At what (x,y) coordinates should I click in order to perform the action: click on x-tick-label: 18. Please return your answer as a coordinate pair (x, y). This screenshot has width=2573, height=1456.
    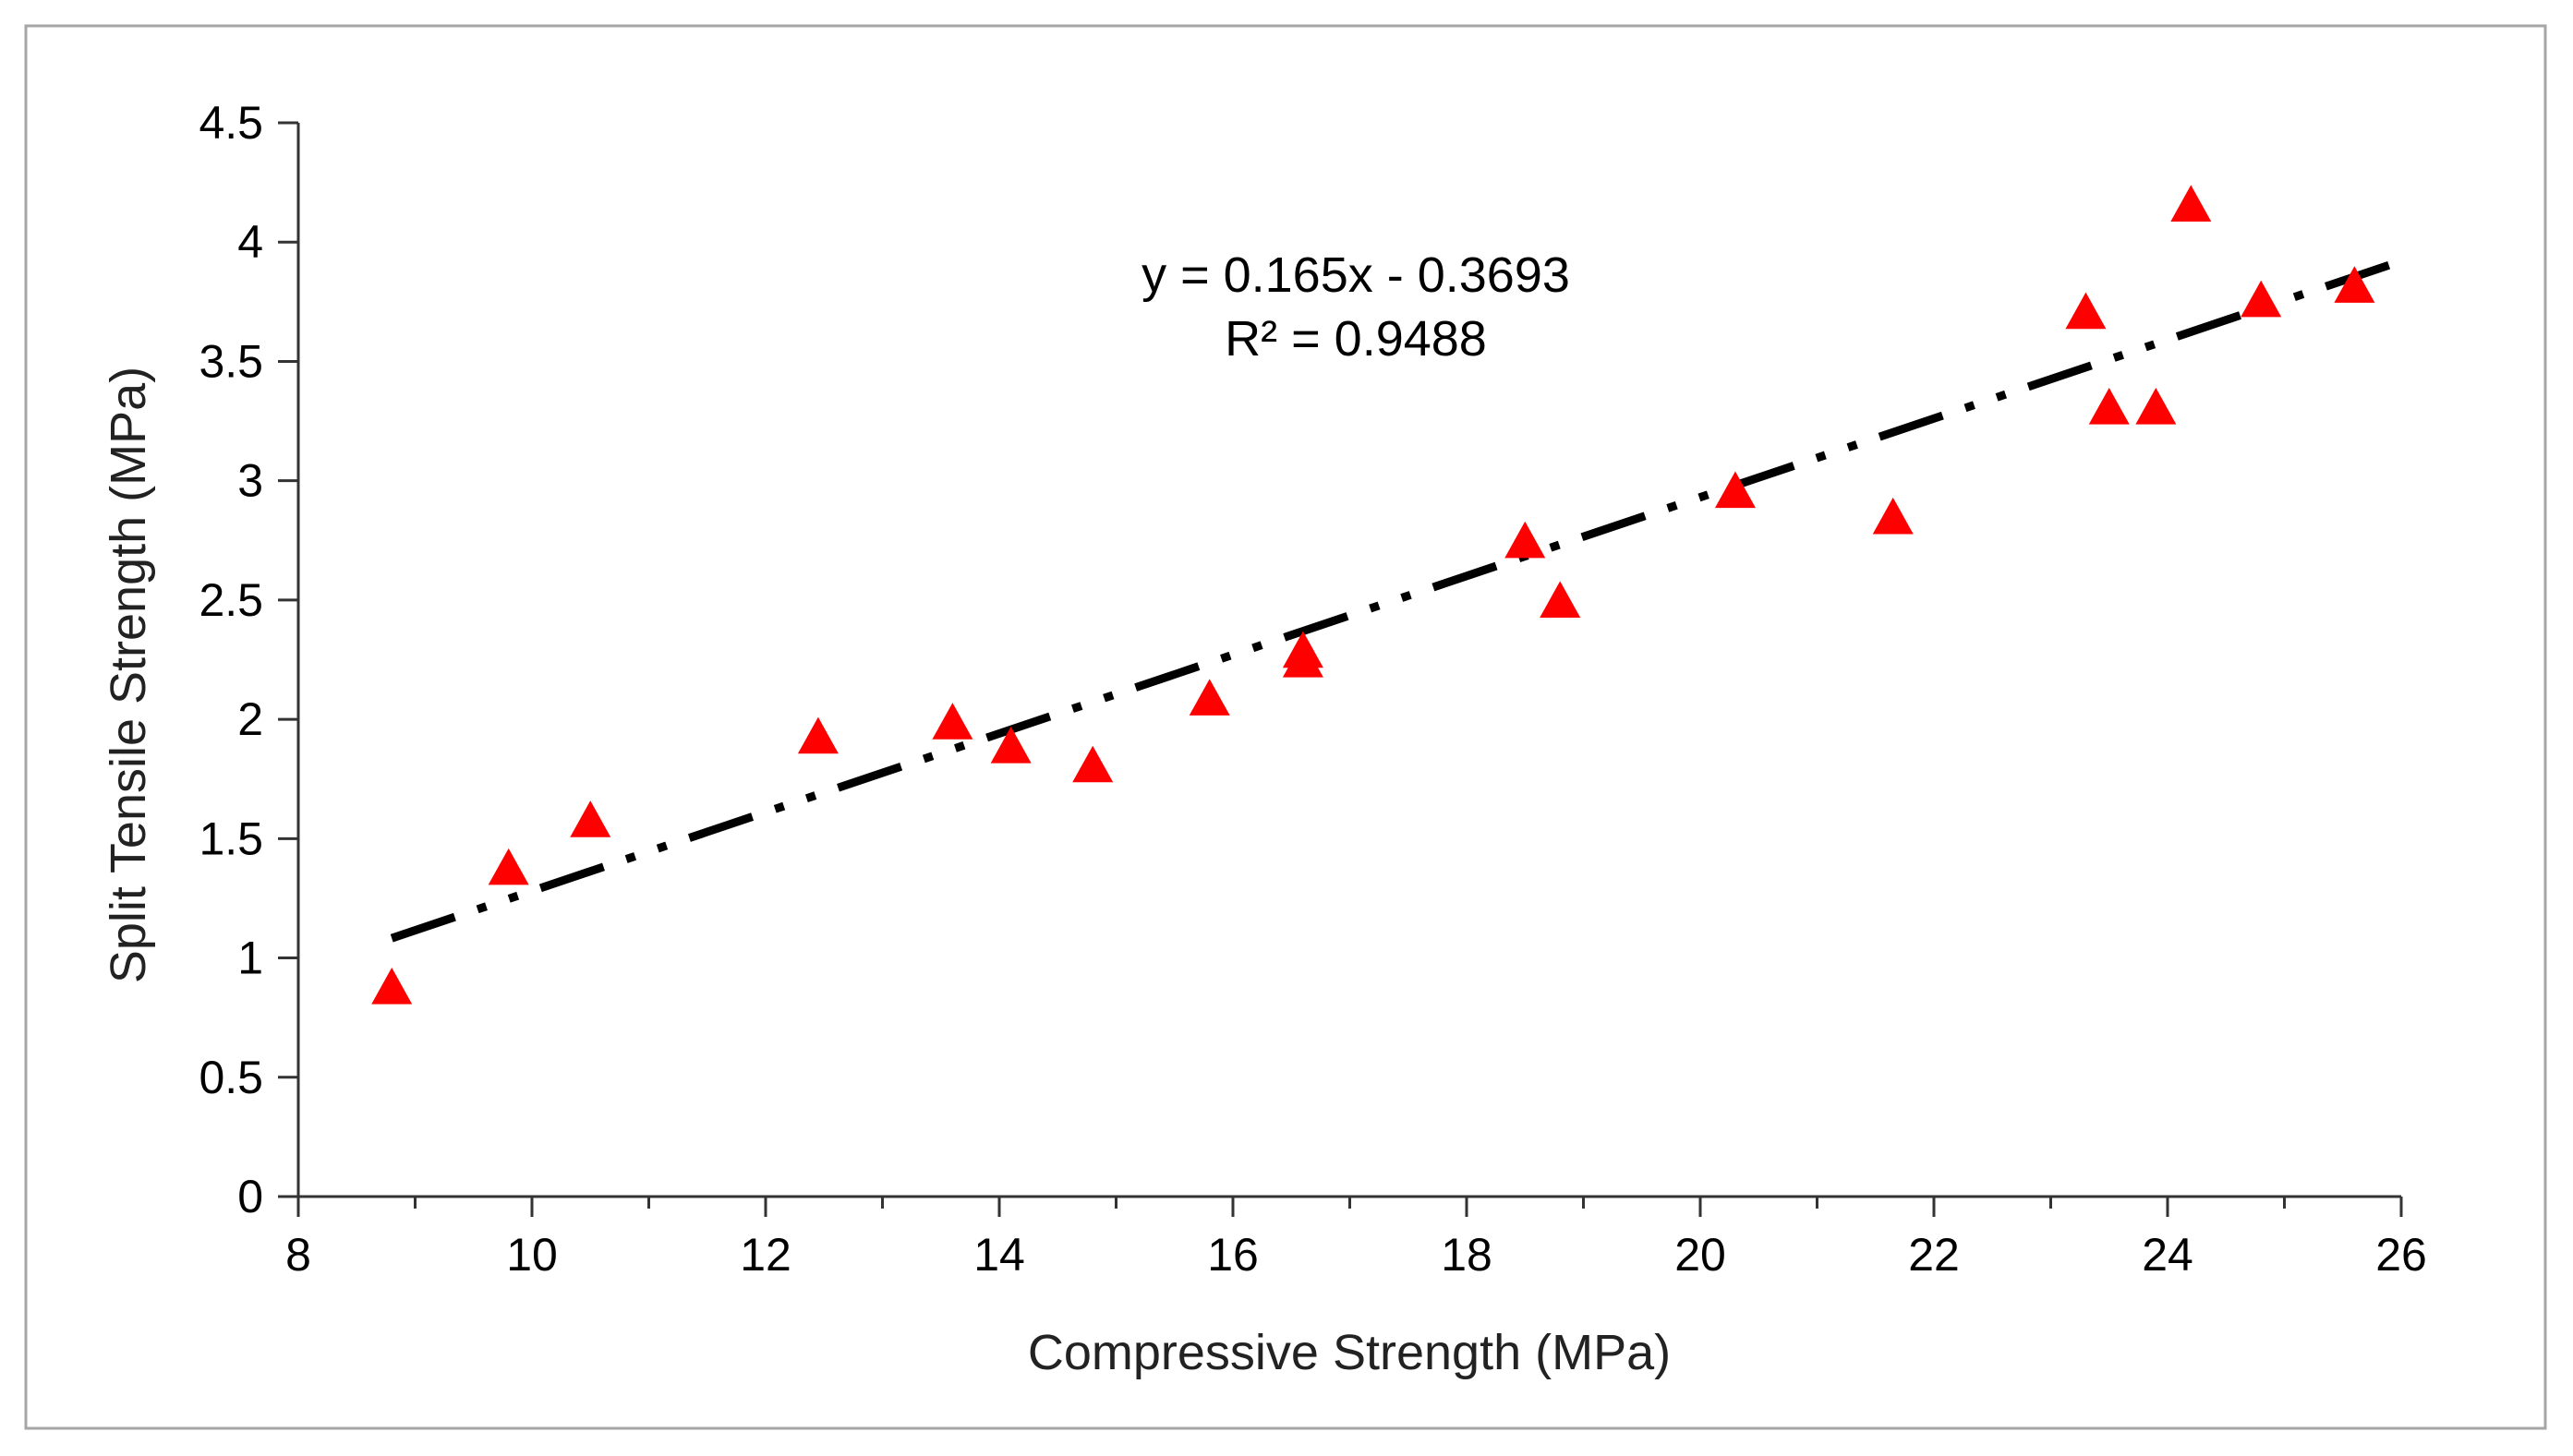
    Looking at the image, I should click on (1466, 1255).